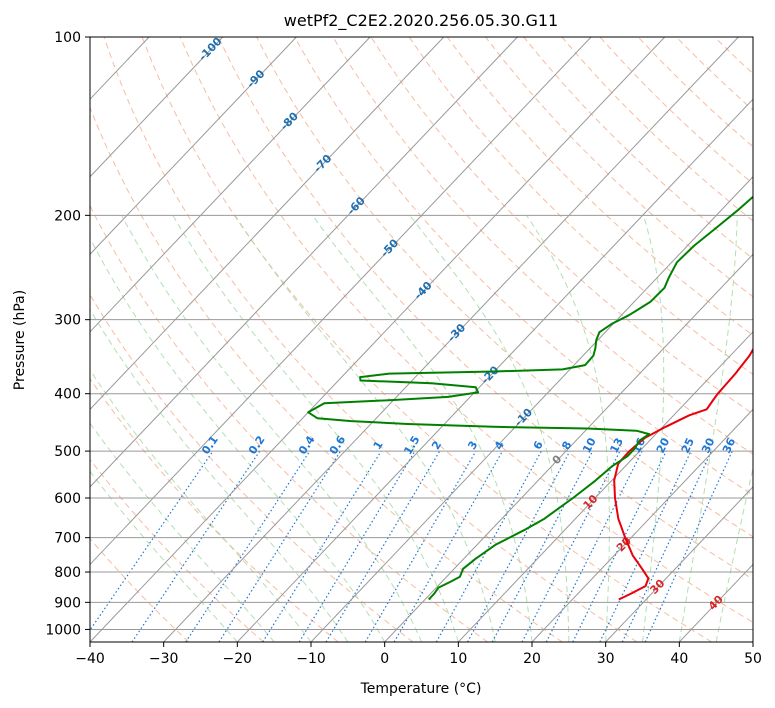 The width and height of the screenshot is (775, 708). Describe the element at coordinates (67, 38) in the screenshot. I see `y-tick-label: 100` at that location.